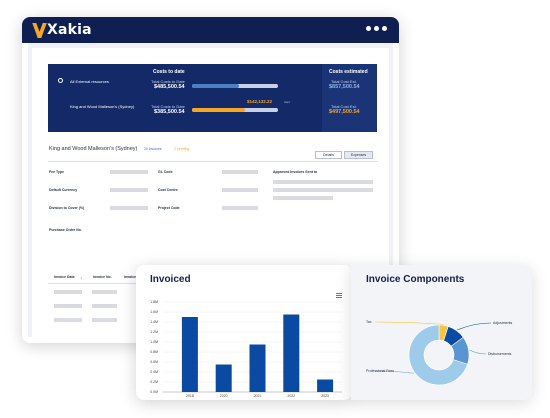 This screenshot has height=418, width=550. What do you see at coordinates (169, 208) in the screenshot?
I see `field-label: Project Code` at bounding box center [169, 208].